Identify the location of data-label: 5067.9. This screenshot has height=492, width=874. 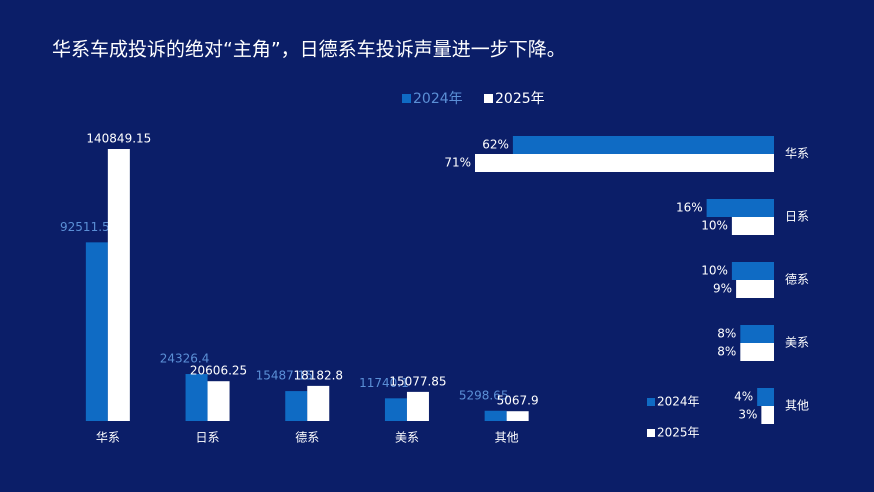
(518, 401).